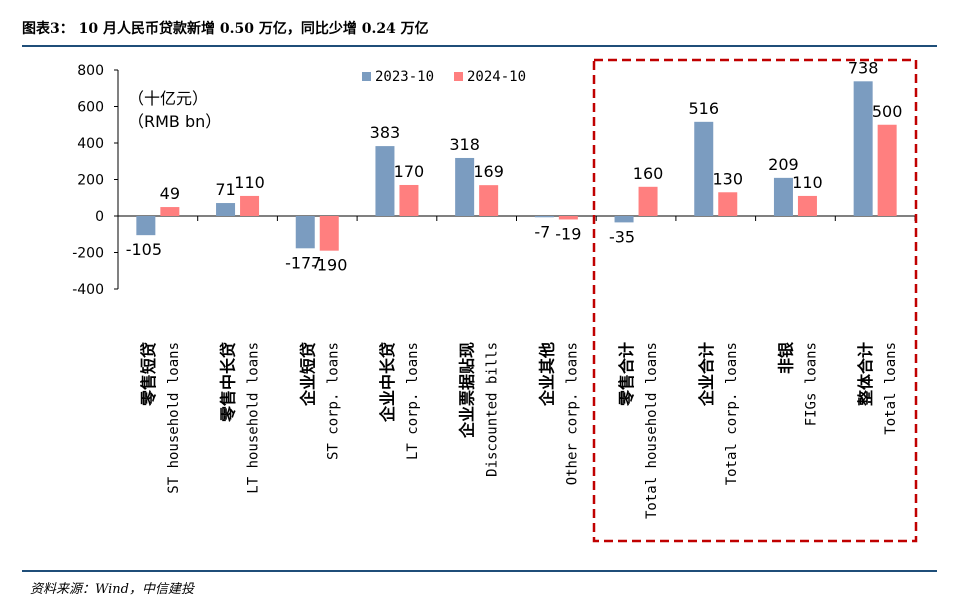  Describe the element at coordinates (783, 164) in the screenshot. I see `data-label: 209` at that location.